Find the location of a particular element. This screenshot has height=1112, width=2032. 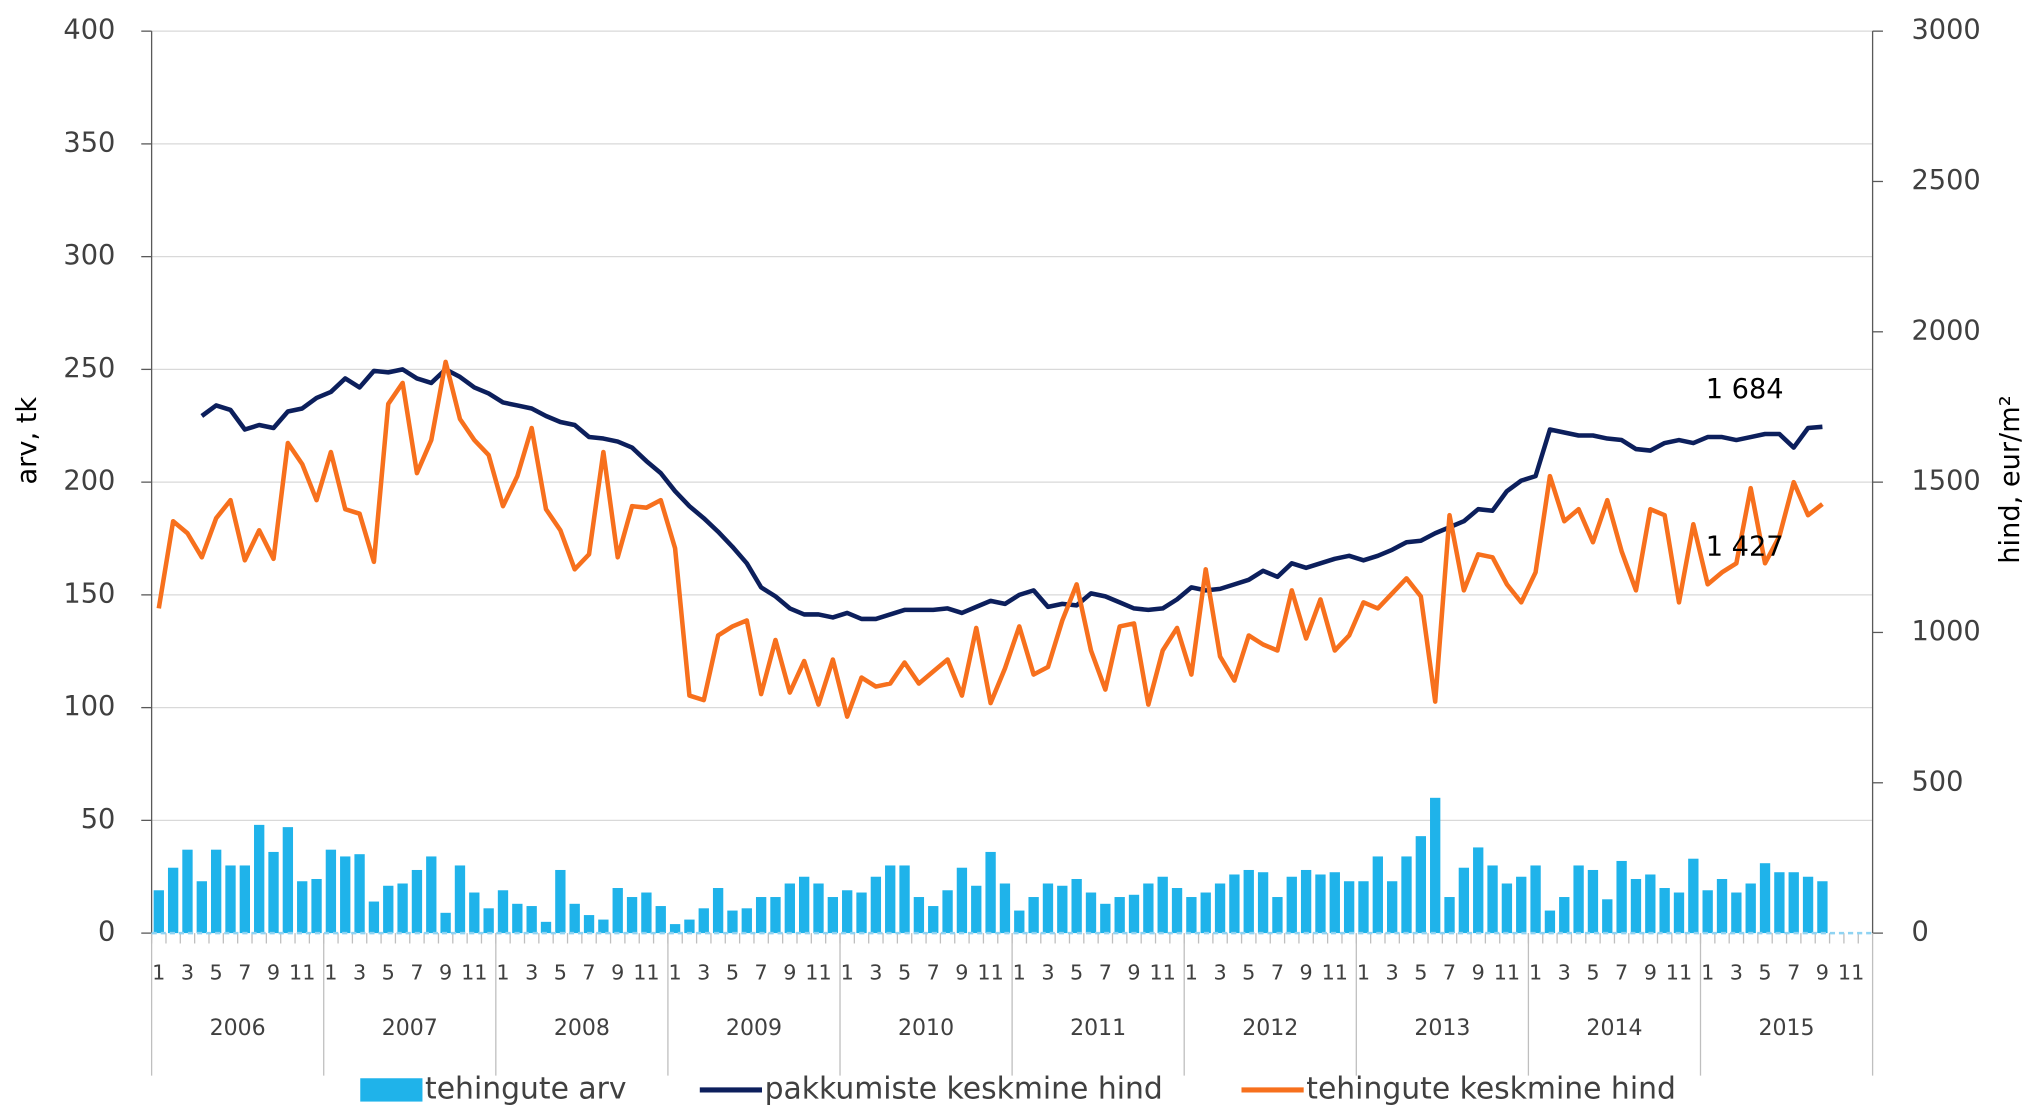

y2-tick-label: 500 is located at coordinates (1937, 781).